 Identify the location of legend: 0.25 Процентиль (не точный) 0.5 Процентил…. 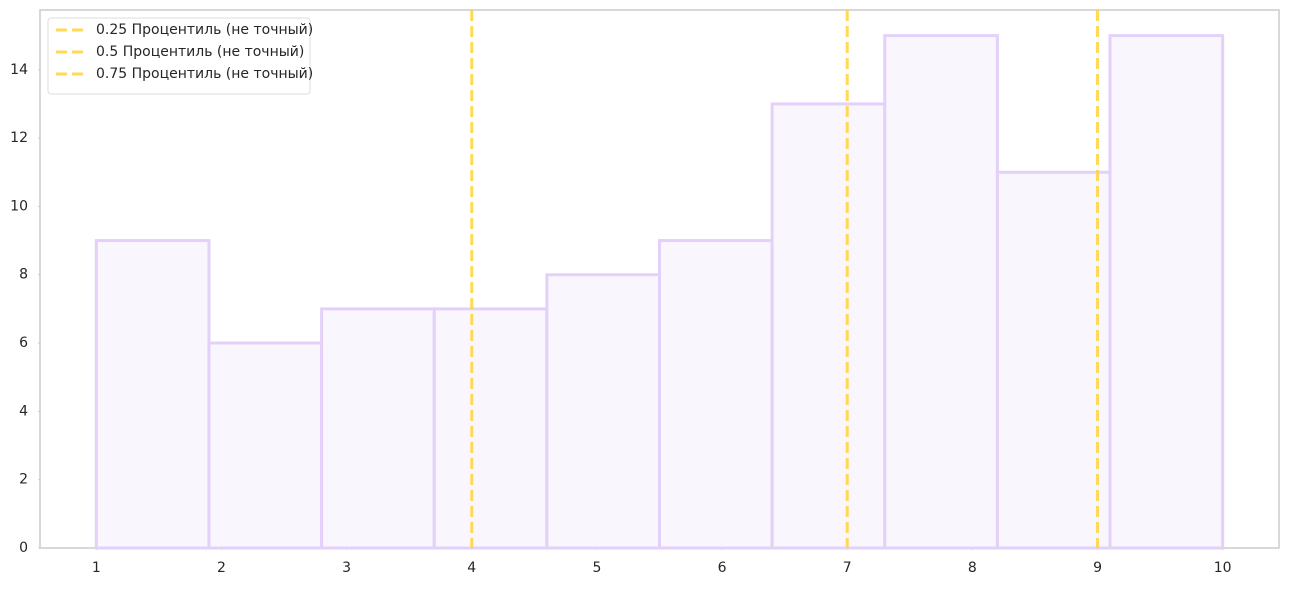
(180, 56).